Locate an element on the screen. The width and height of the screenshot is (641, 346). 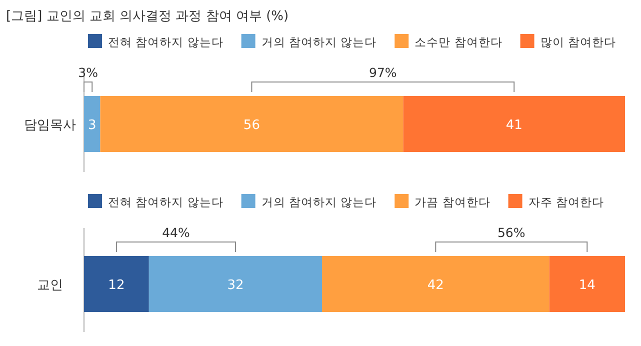
chart-title: [그림] 교인의 교회 의사결정 과정 참여 여부 (%) is located at coordinates (147, 16).